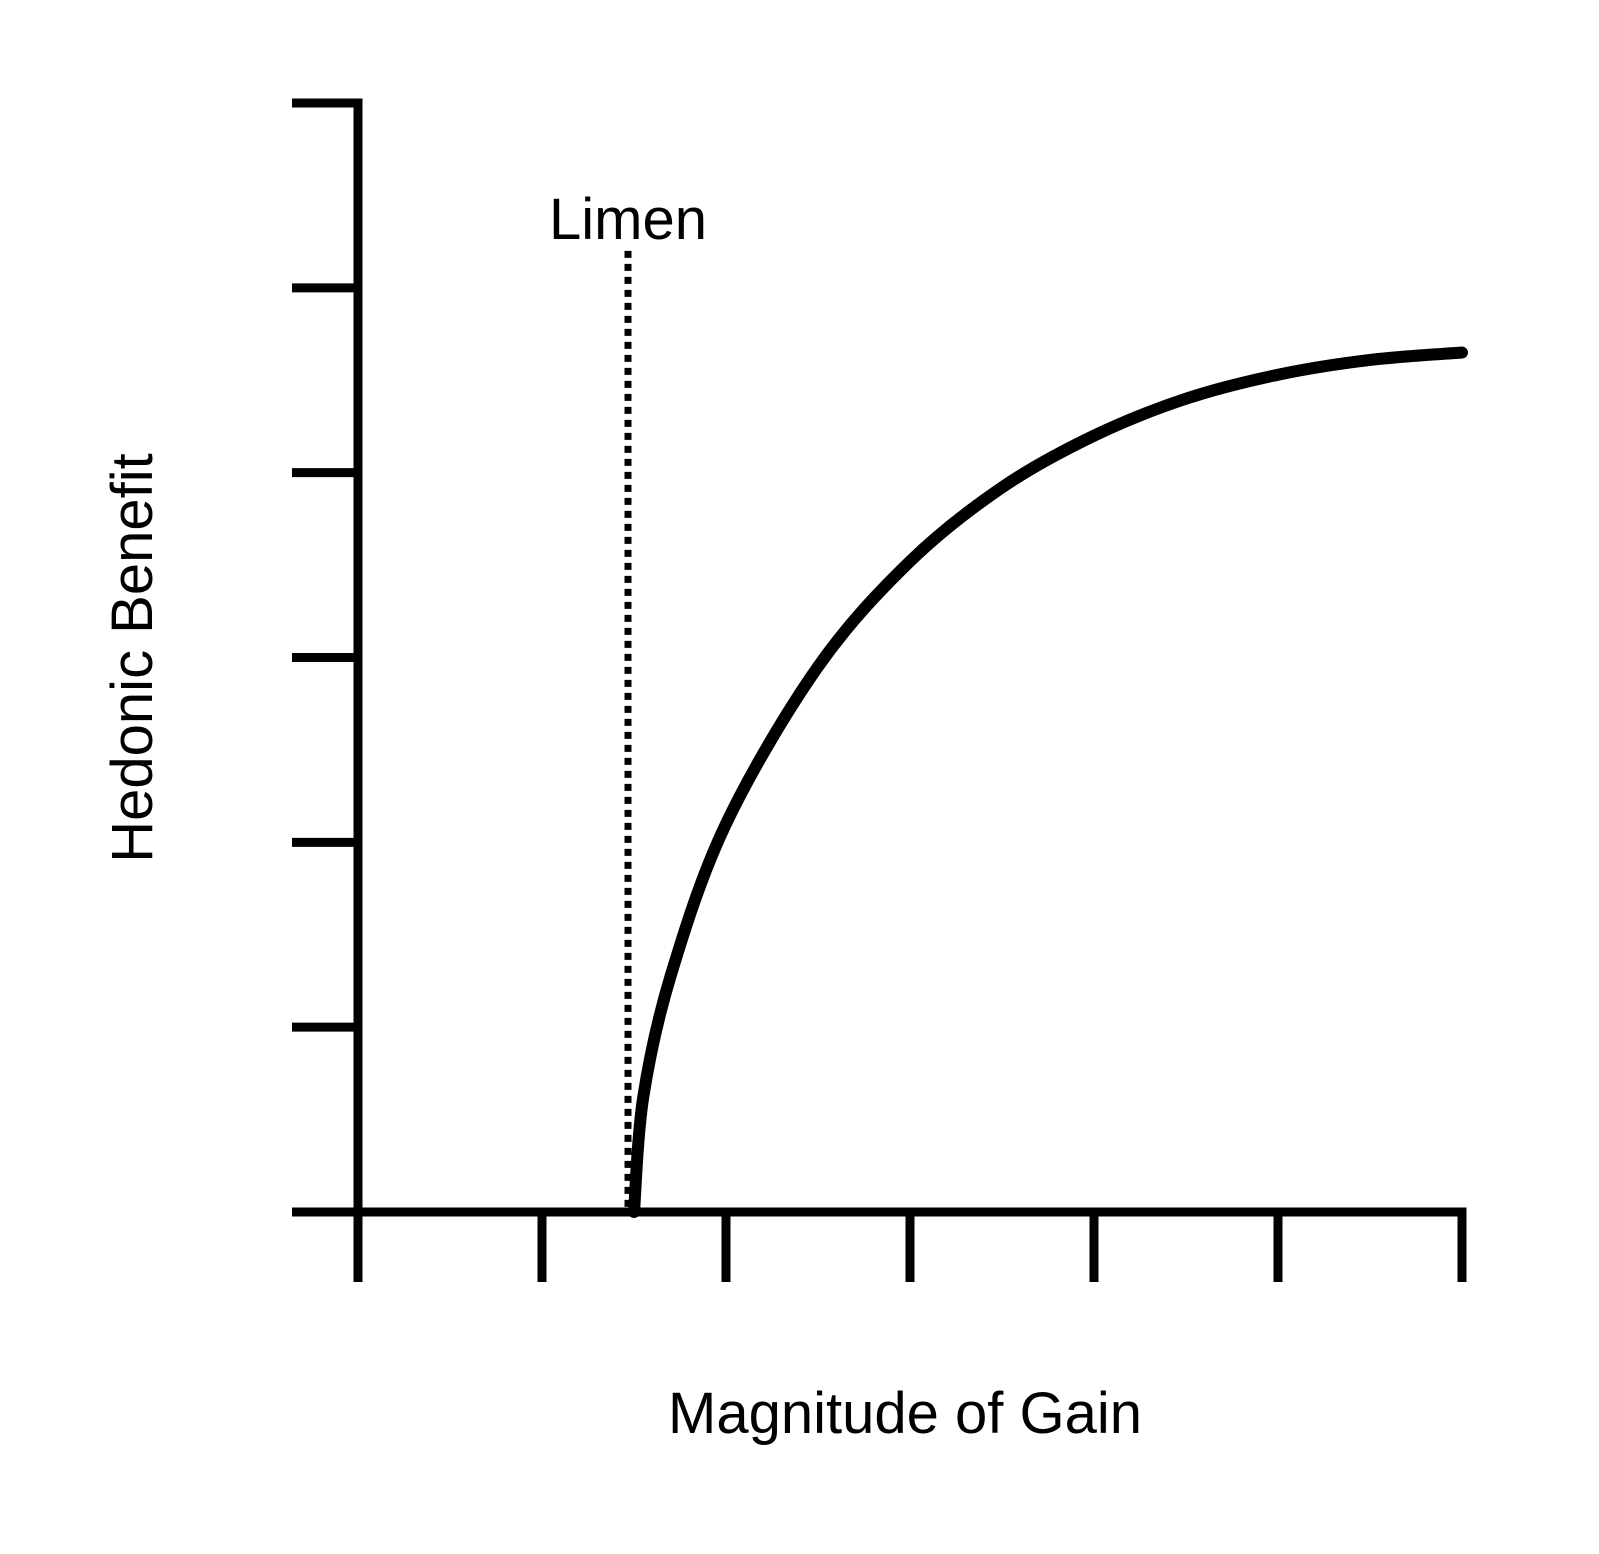  Describe the element at coordinates (132, 657) in the screenshot. I see `y-axis-label: Hedonic Benefit` at that location.